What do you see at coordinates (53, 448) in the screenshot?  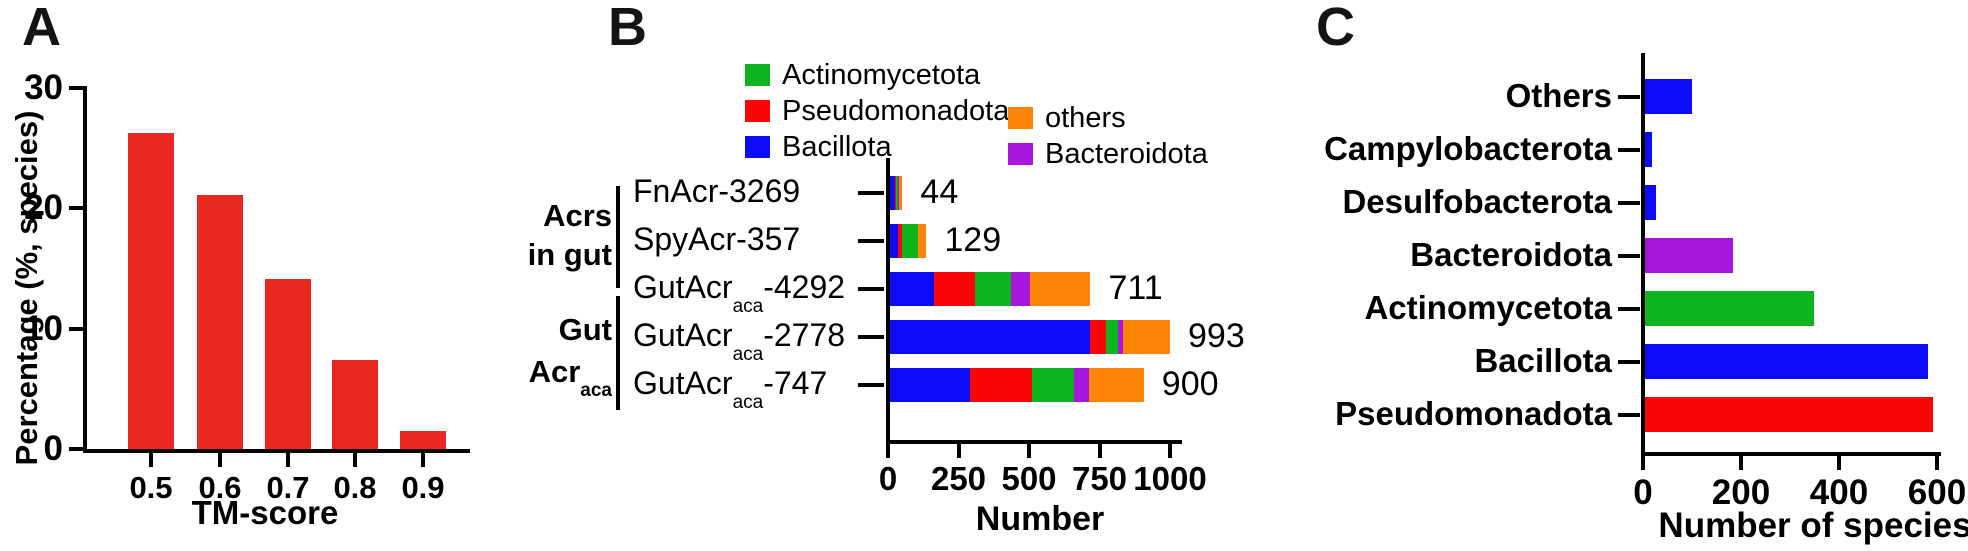 I see `y-tick-label: 0` at bounding box center [53, 448].